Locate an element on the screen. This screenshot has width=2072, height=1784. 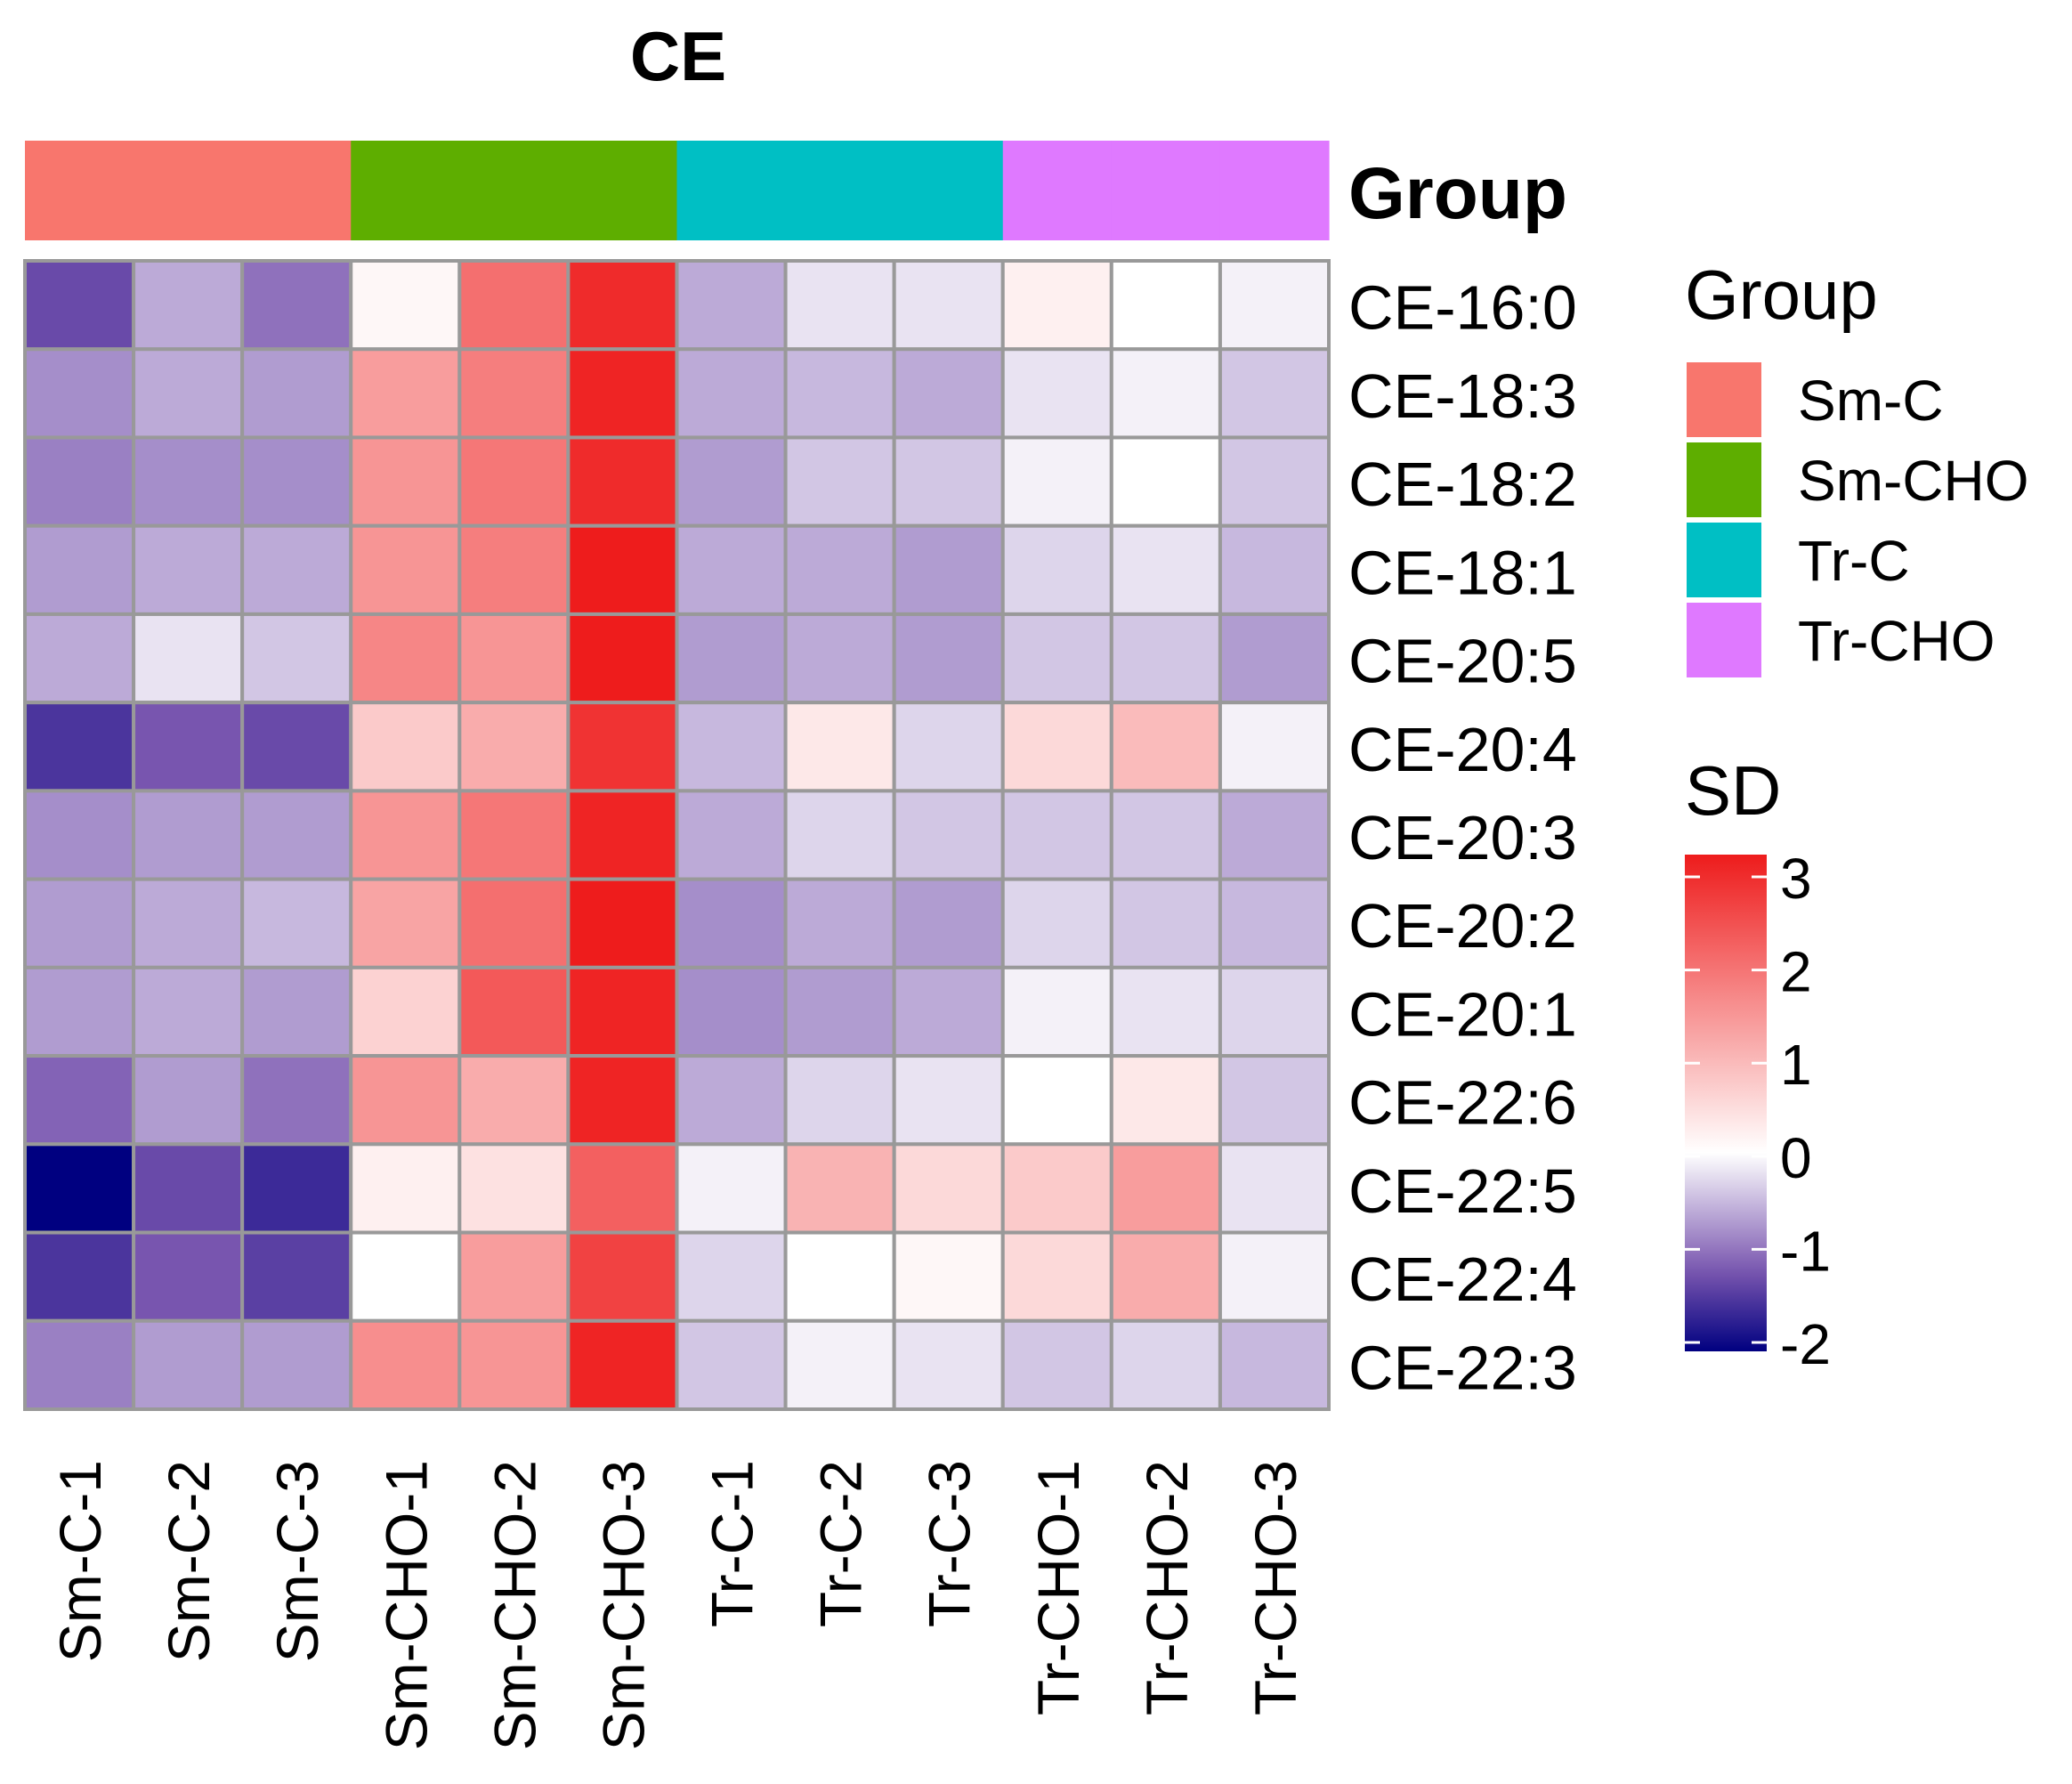
annotation-cell-tr-cho is located at coordinates (1057, 190).